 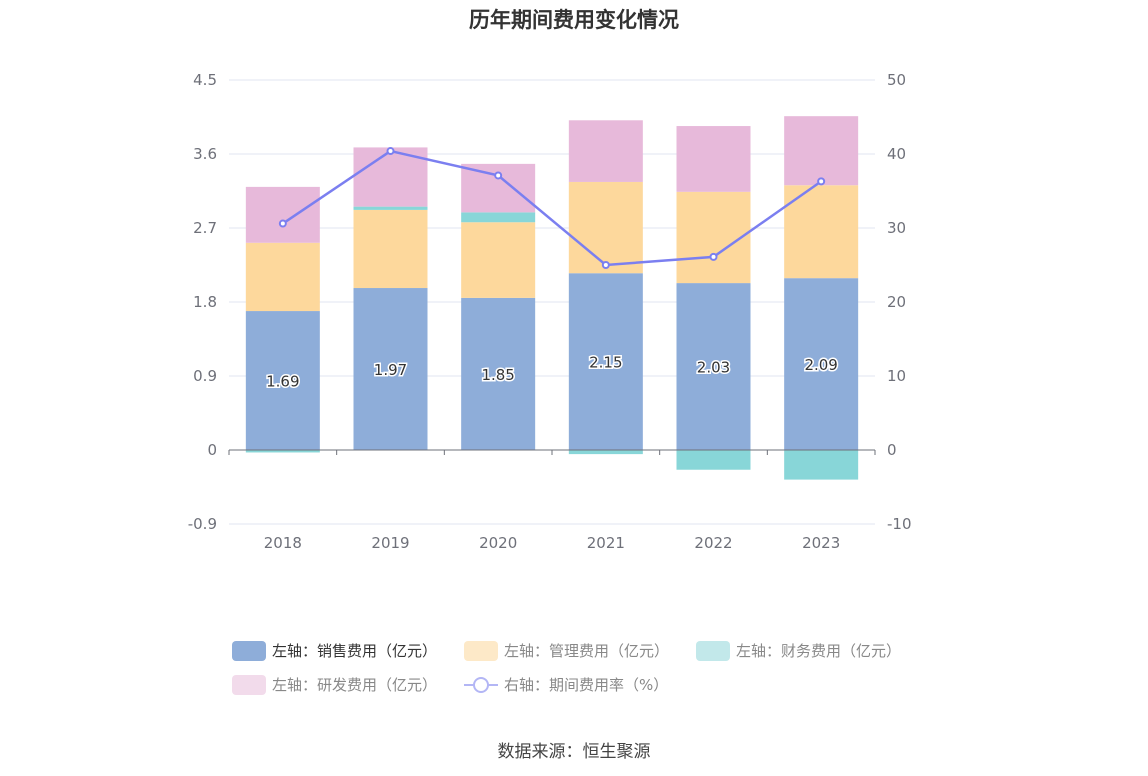 I want to click on bar-sales-2018, so click(x=282, y=380).